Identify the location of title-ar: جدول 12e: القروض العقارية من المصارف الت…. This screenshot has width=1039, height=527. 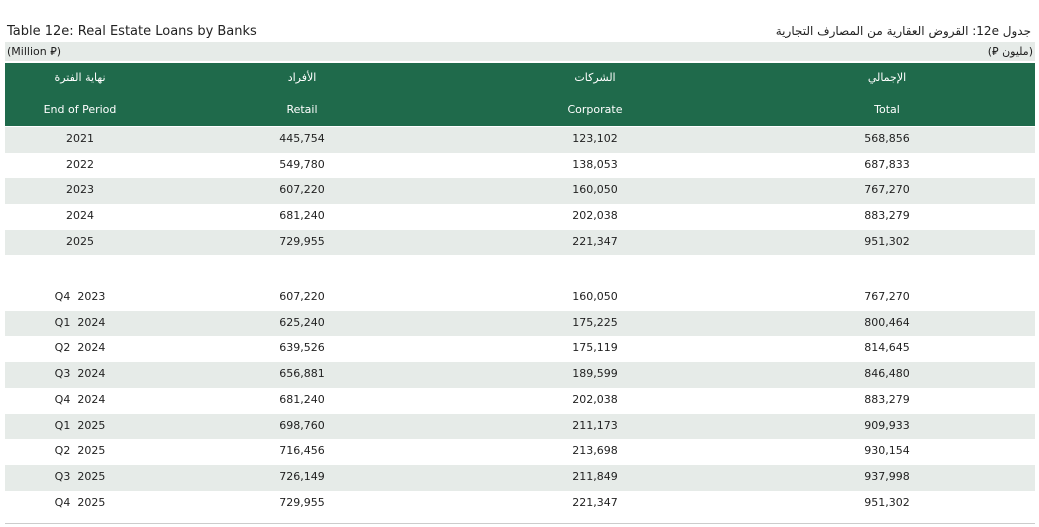
(903, 31).